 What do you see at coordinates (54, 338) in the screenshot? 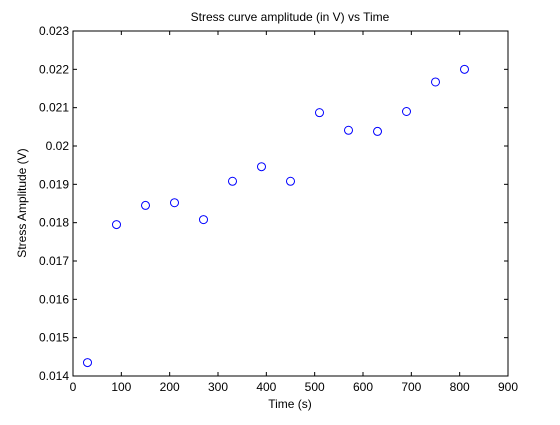
I see `y-tick-label: 0.015` at bounding box center [54, 338].